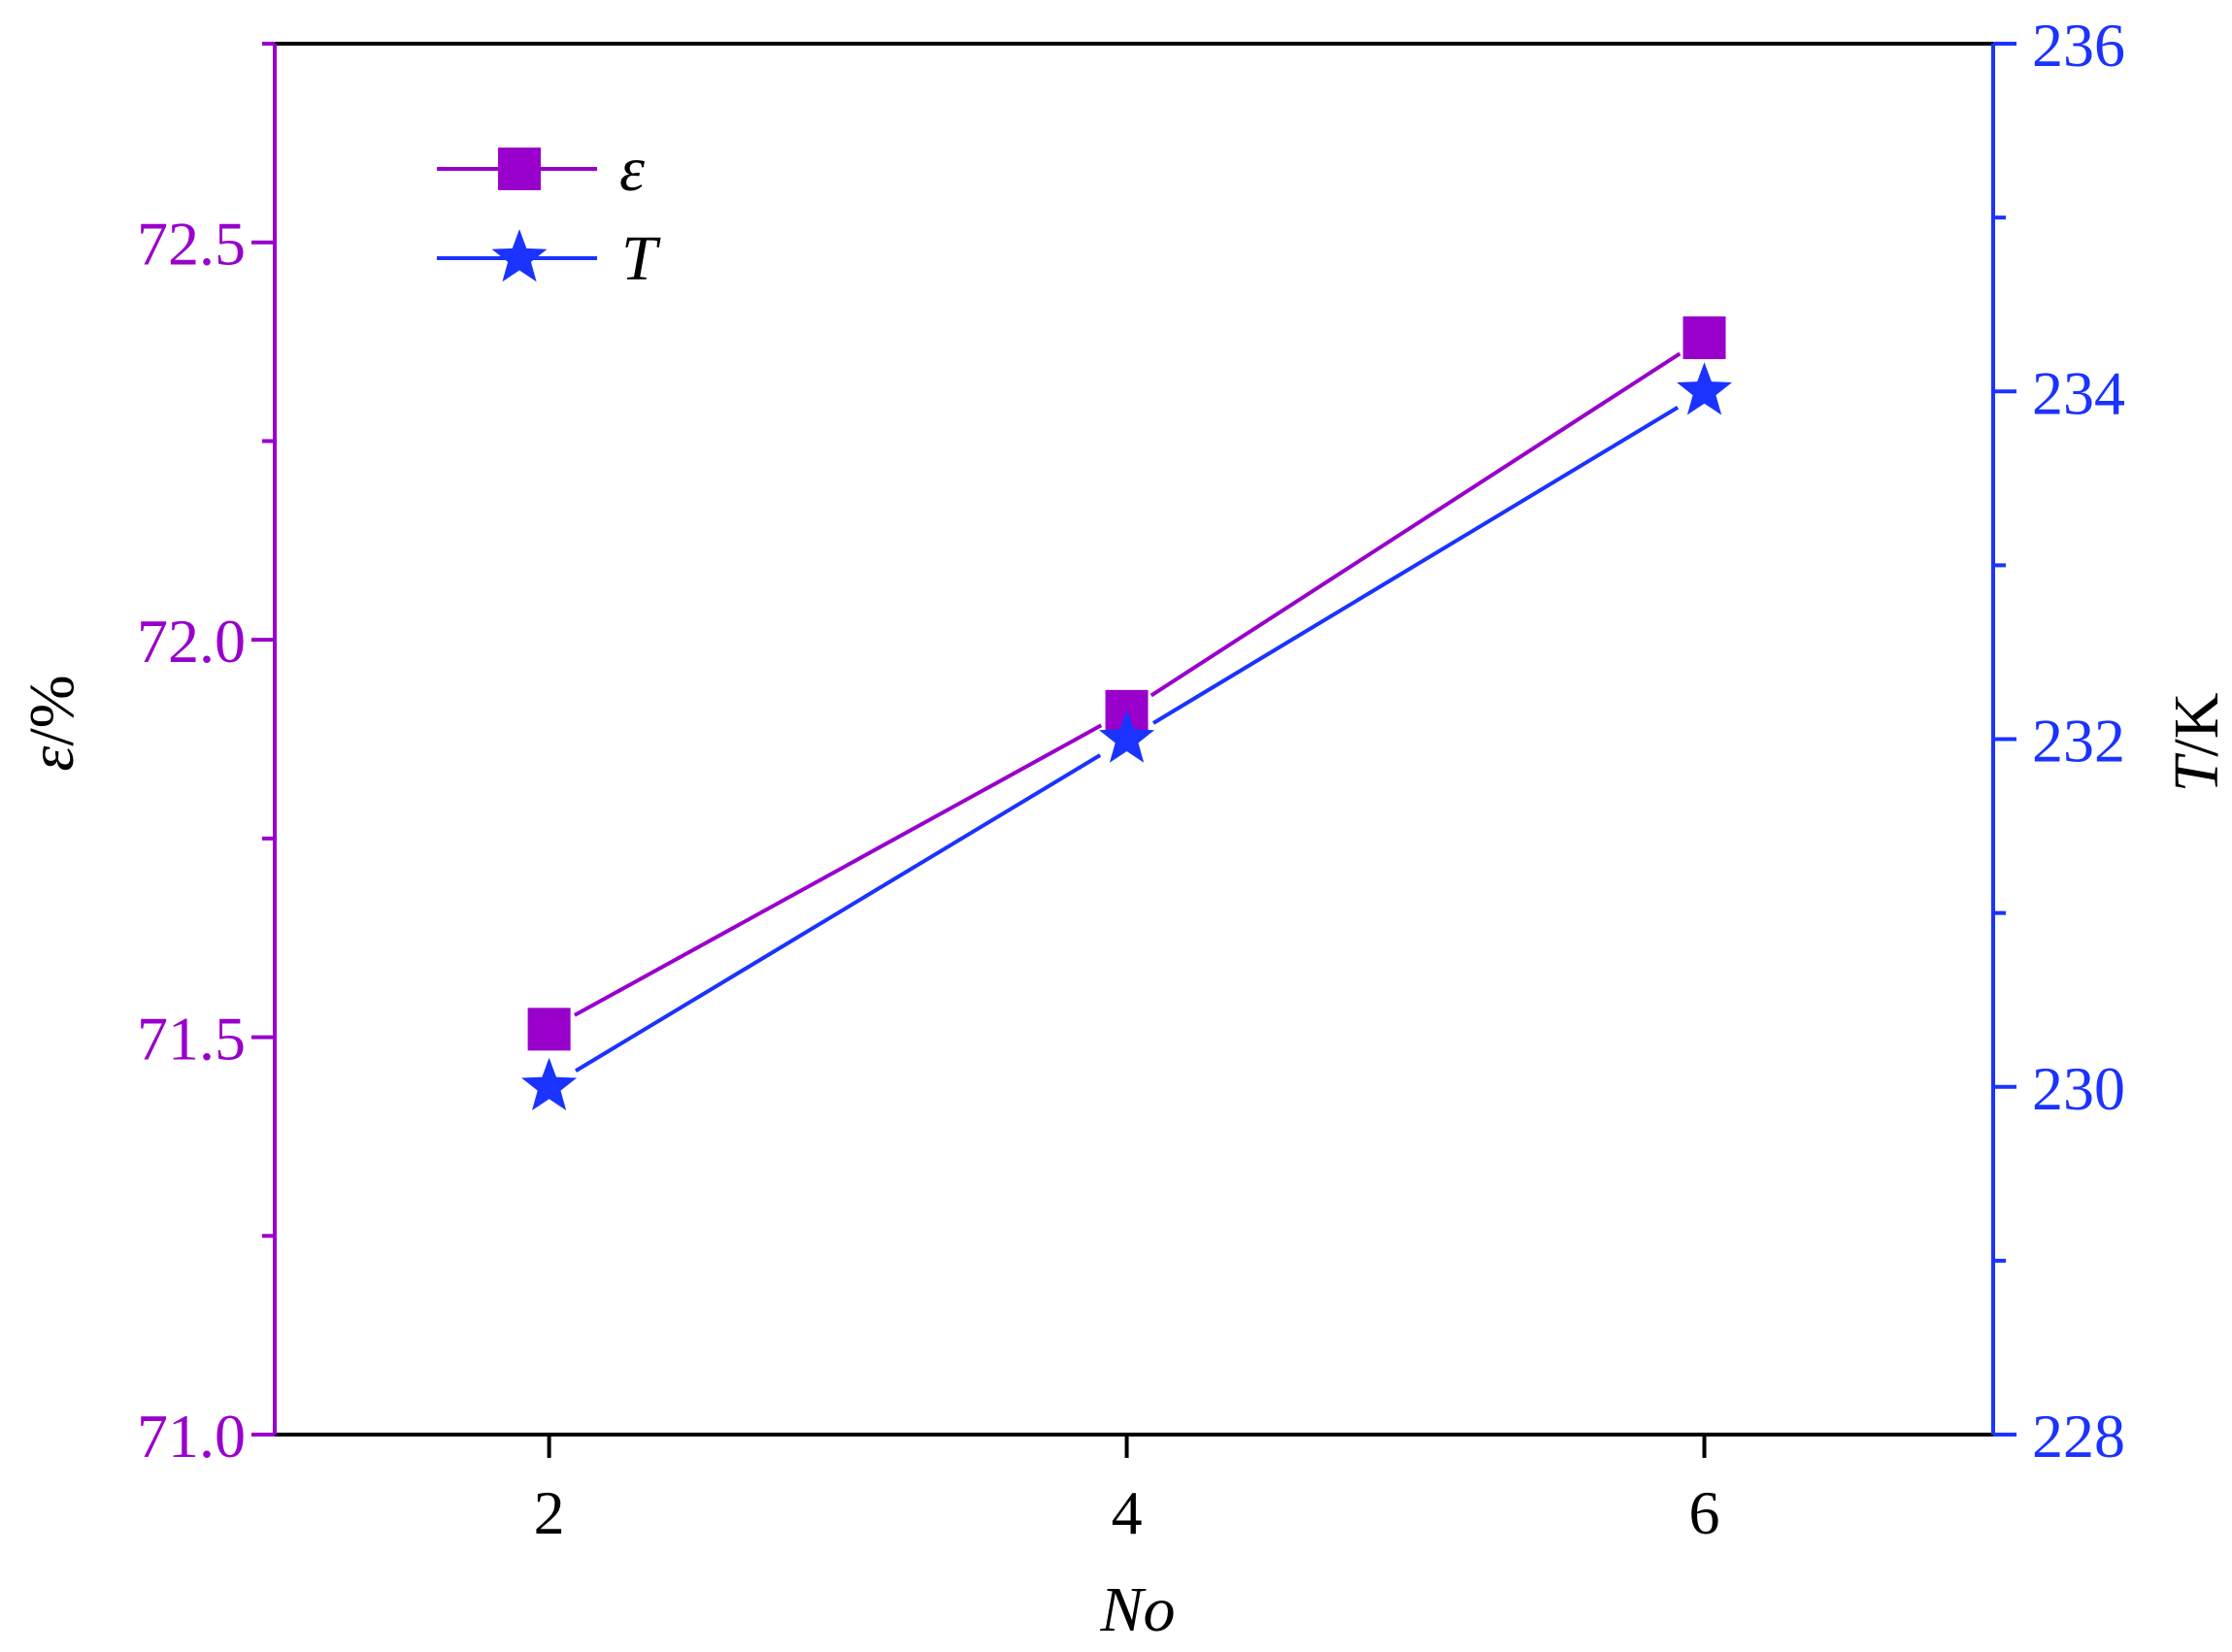 This screenshot has height=1652, width=2232. Describe the element at coordinates (206, 756) in the screenshot. I see `left-y-ticks-group: 71.0 71.5 72.0 72.5` at that location.